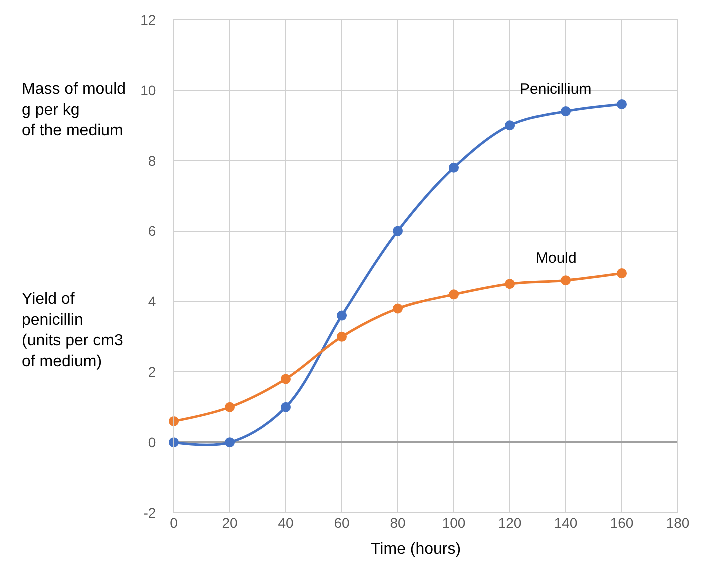 The width and height of the screenshot is (702, 565). What do you see at coordinates (150, 512) in the screenshot?
I see `y-tick-label: -2` at bounding box center [150, 512].